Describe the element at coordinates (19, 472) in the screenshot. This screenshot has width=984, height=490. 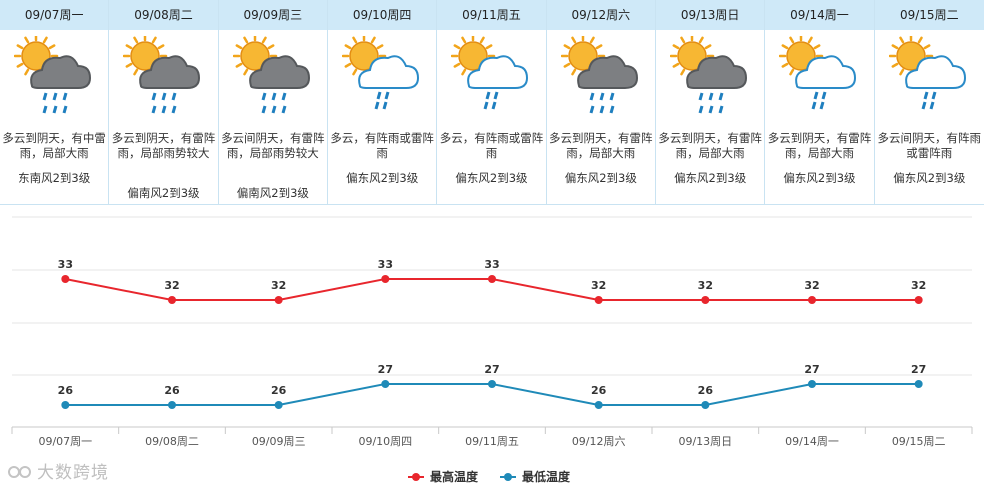
I see `watermark-logo-icon` at that location.